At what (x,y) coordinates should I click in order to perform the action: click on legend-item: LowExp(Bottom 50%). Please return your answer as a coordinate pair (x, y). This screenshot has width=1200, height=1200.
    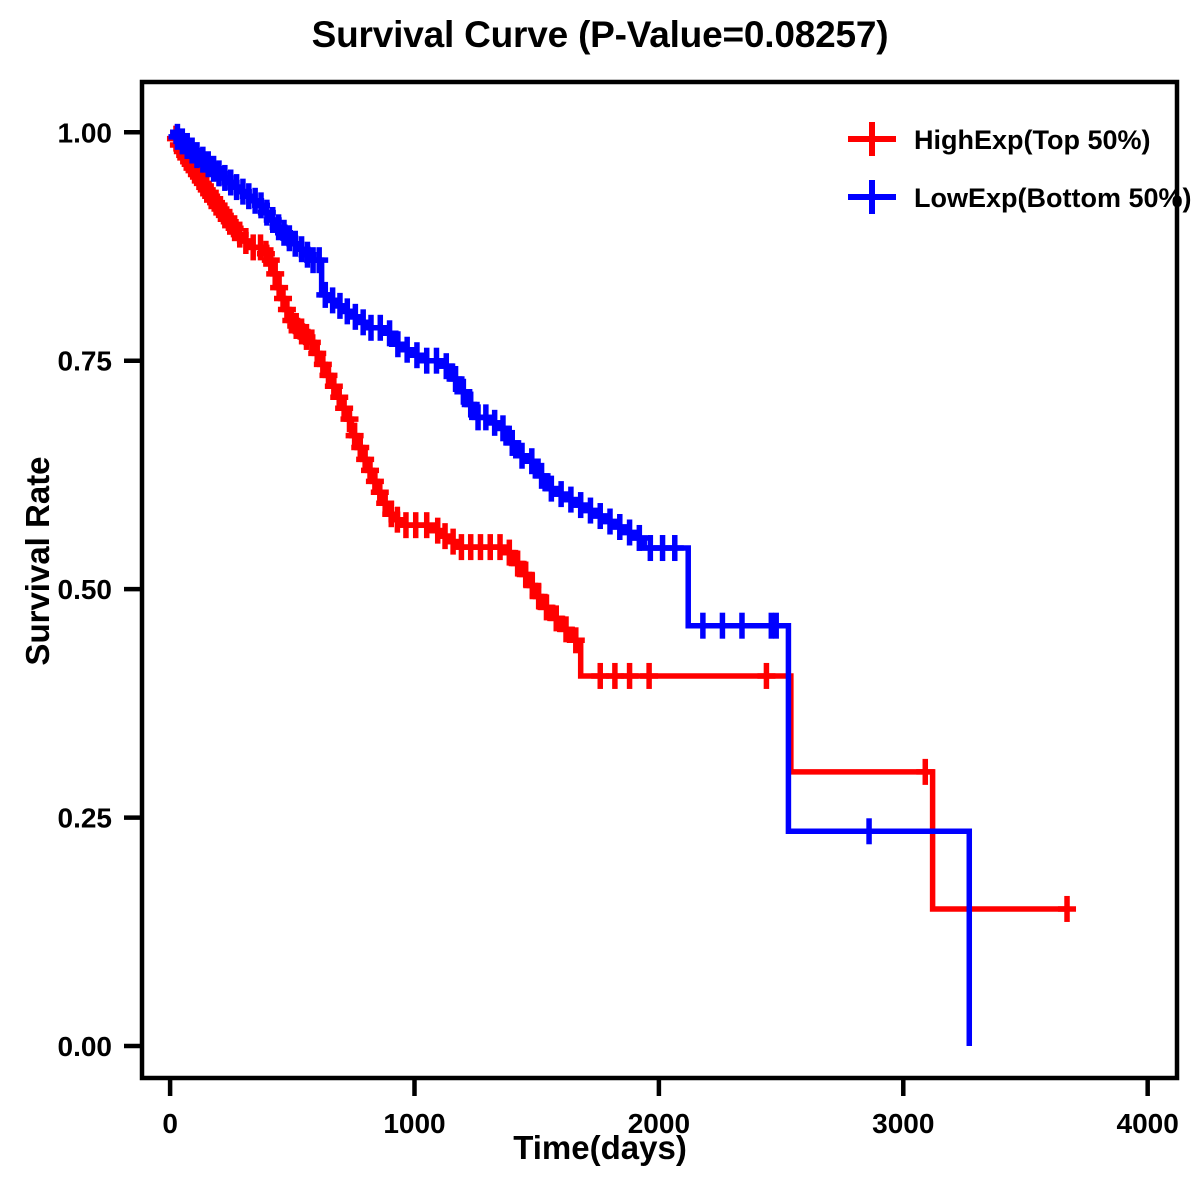
    Looking at the image, I should click on (1020, 197).